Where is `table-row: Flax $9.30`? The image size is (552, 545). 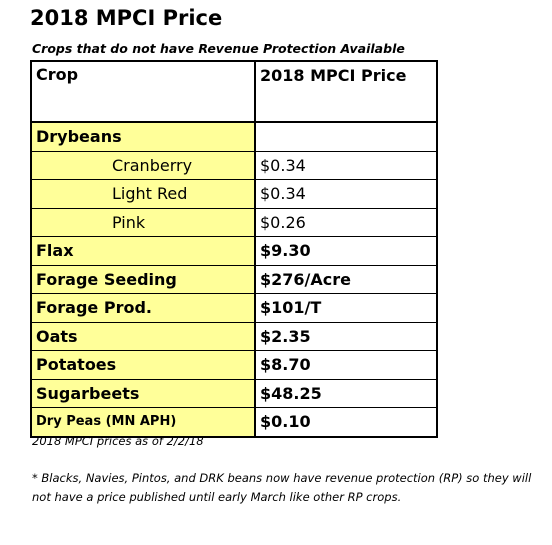
table-row: Flax $9.30 is located at coordinates (234, 251).